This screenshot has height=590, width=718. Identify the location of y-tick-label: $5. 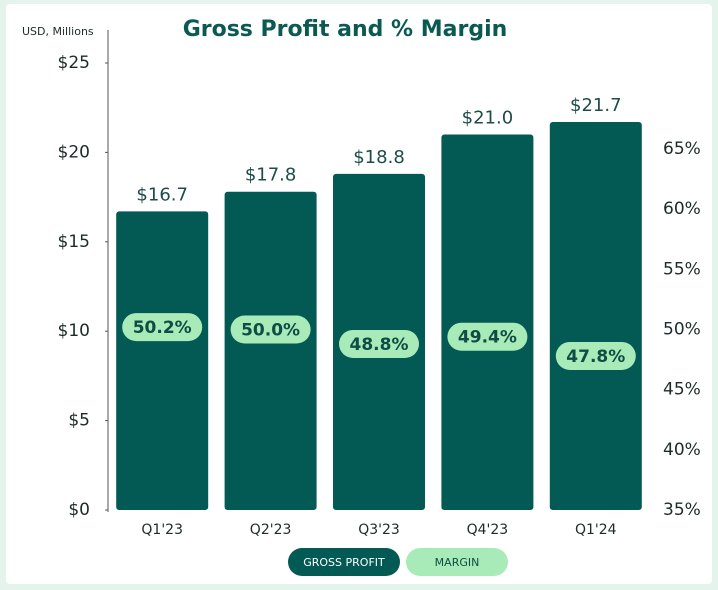
(79, 421).